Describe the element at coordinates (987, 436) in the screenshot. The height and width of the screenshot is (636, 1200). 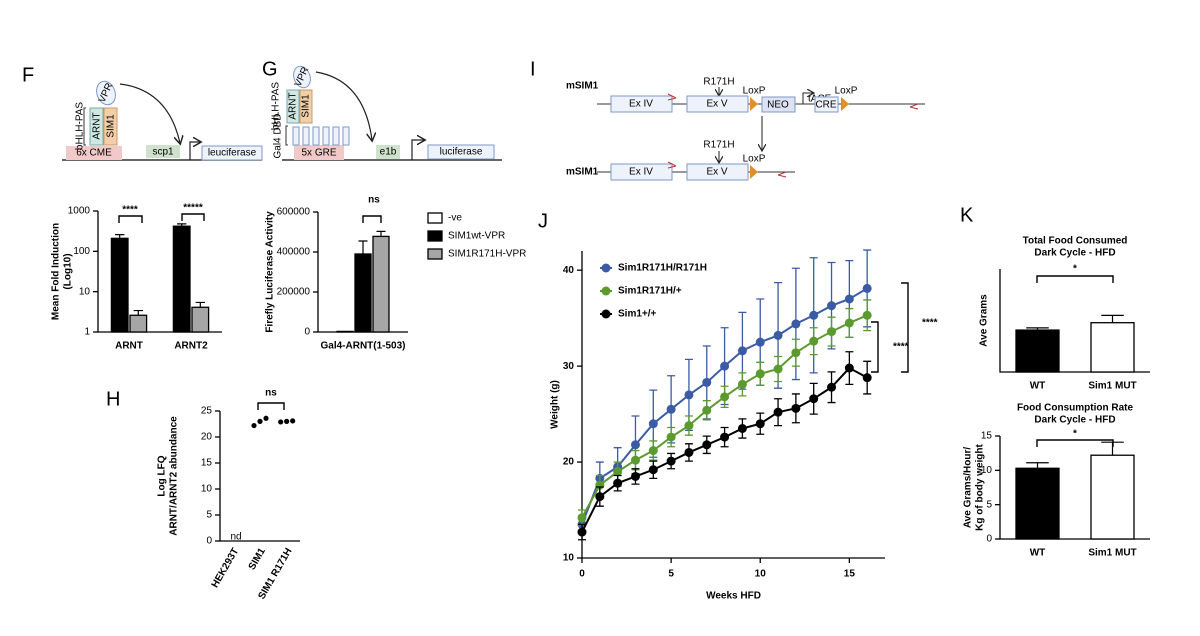
I see `y-tick-label: 15` at that location.